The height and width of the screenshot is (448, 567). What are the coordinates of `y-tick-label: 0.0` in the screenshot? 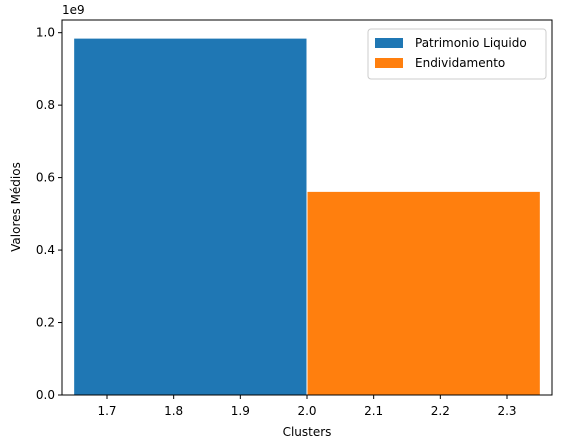 It's located at (45, 395).